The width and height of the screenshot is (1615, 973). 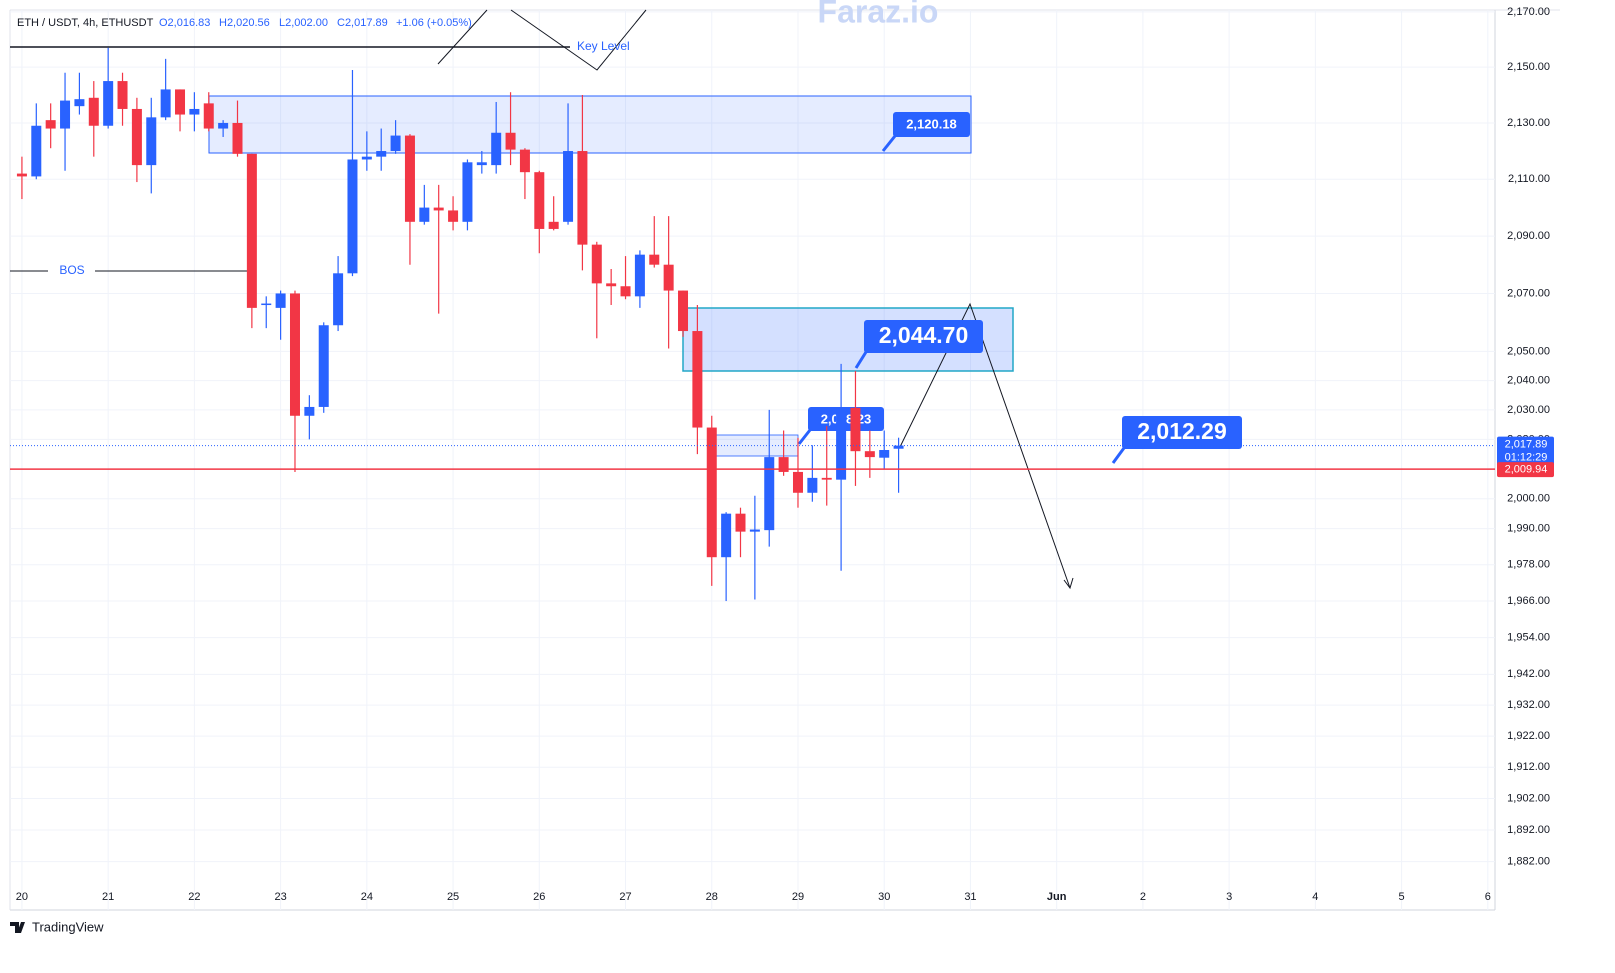 I want to click on x-tick-label: Jun, so click(x=1057, y=897).